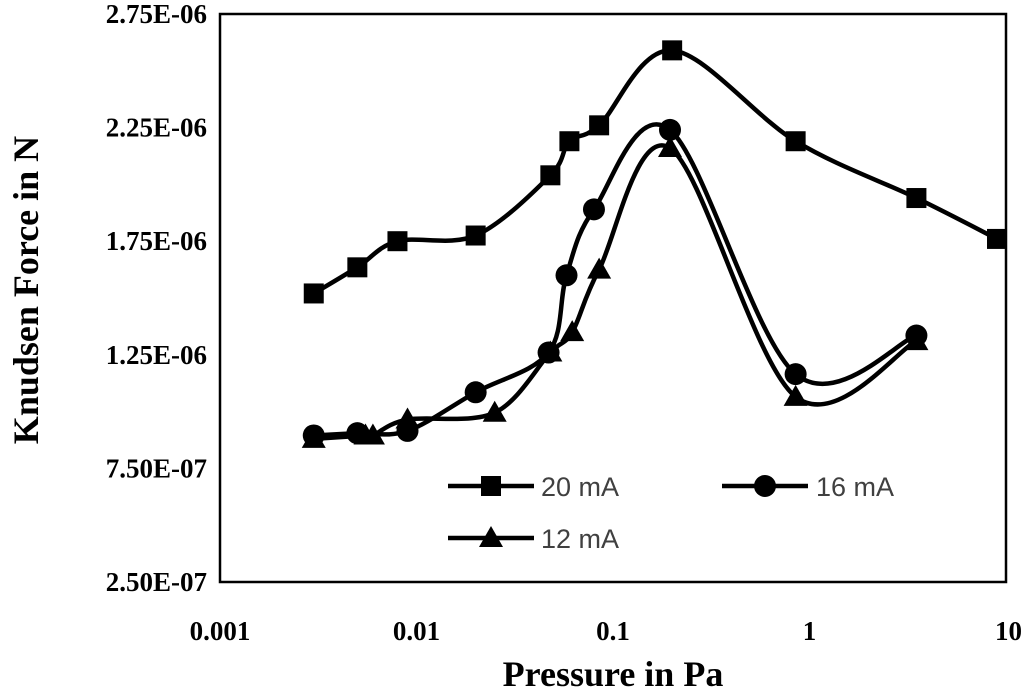 This screenshot has height=692, width=1025. I want to click on x-tick-label: 1, so click(810, 631).